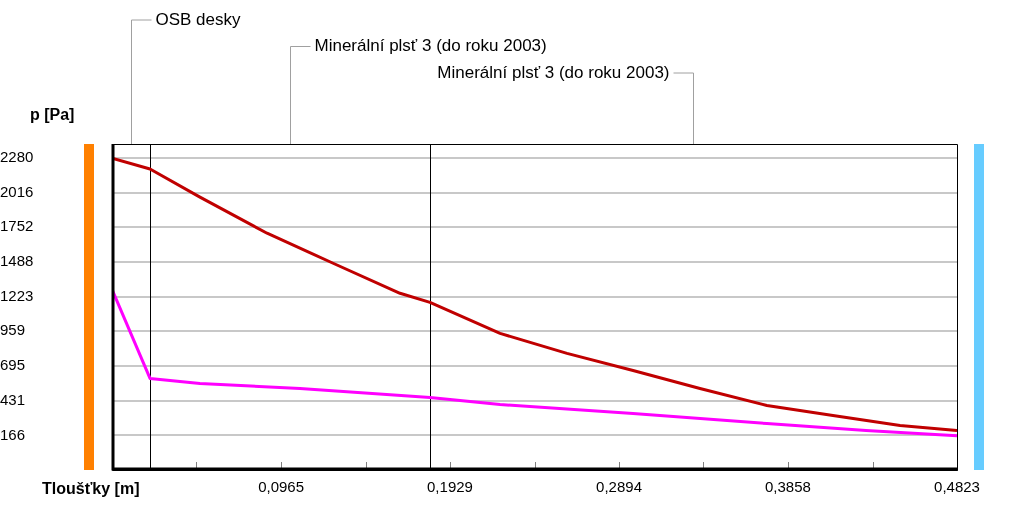 This screenshot has height=506, width=1011. I want to click on y-tick-label: 1223, so click(17, 295).